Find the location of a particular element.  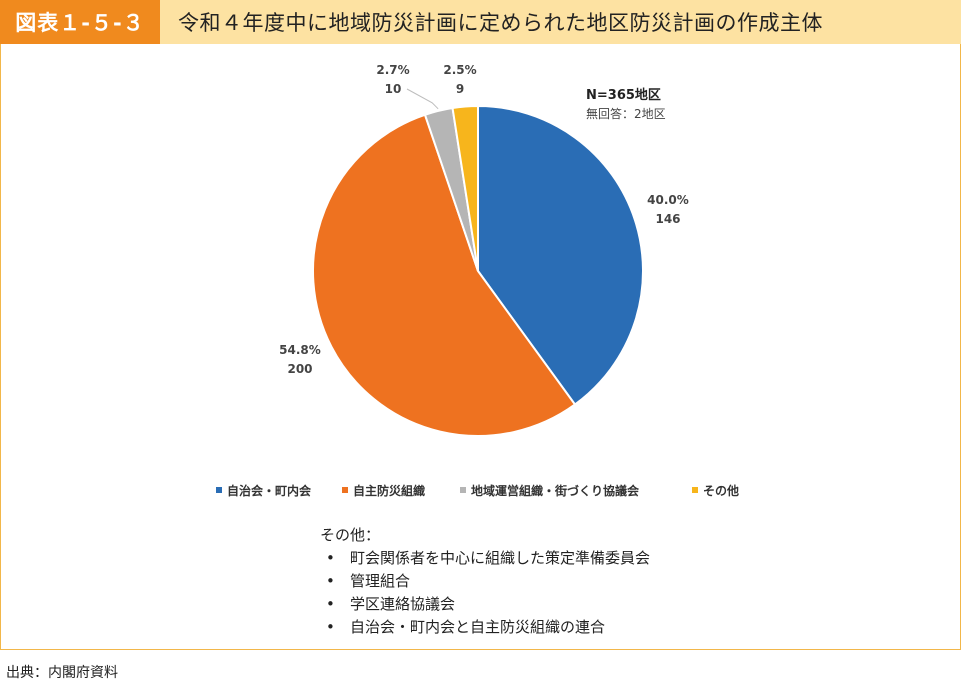

other-note-item: • 学区連絡協議会 is located at coordinates (485, 604).